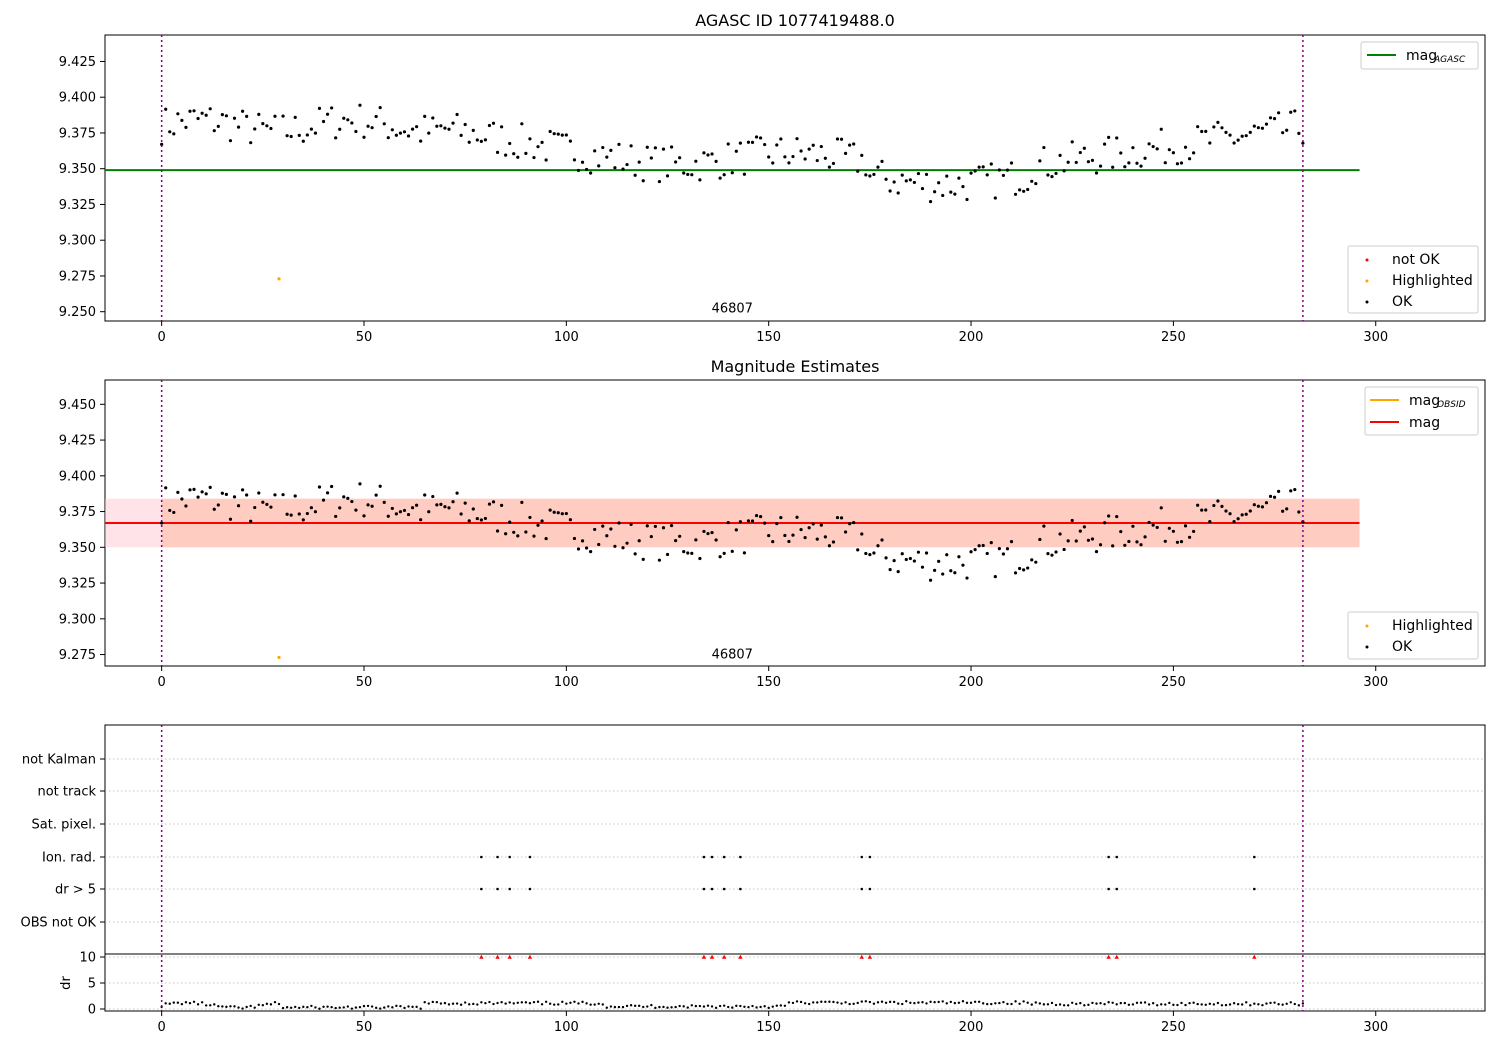  I want to click on x-tick-label: 150, so click(768, 682).